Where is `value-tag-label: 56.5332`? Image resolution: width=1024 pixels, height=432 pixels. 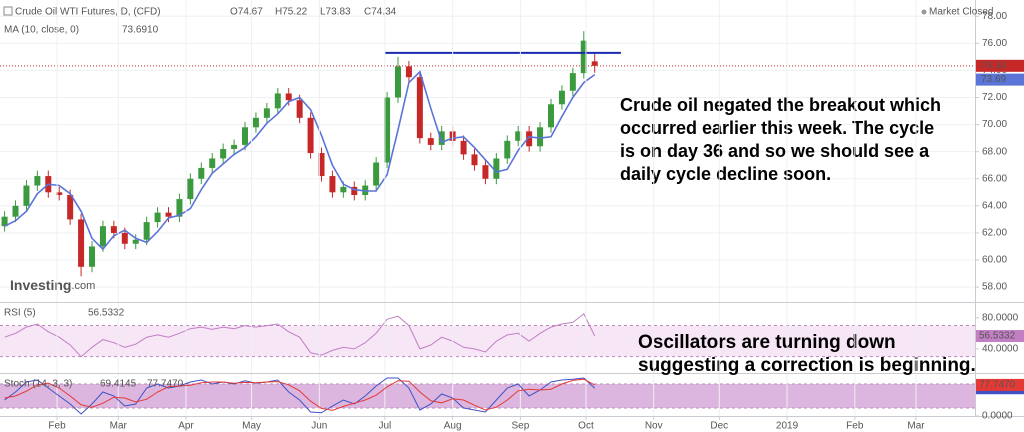 value-tag-label: 56.5332 is located at coordinates (997, 336).